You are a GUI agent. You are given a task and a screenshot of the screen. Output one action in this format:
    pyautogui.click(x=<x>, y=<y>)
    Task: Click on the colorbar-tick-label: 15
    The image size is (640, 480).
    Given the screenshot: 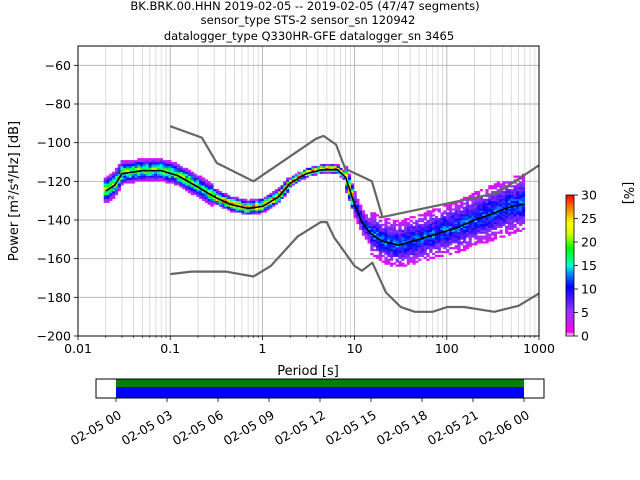 What is the action you would take?
    pyautogui.click(x=589, y=265)
    